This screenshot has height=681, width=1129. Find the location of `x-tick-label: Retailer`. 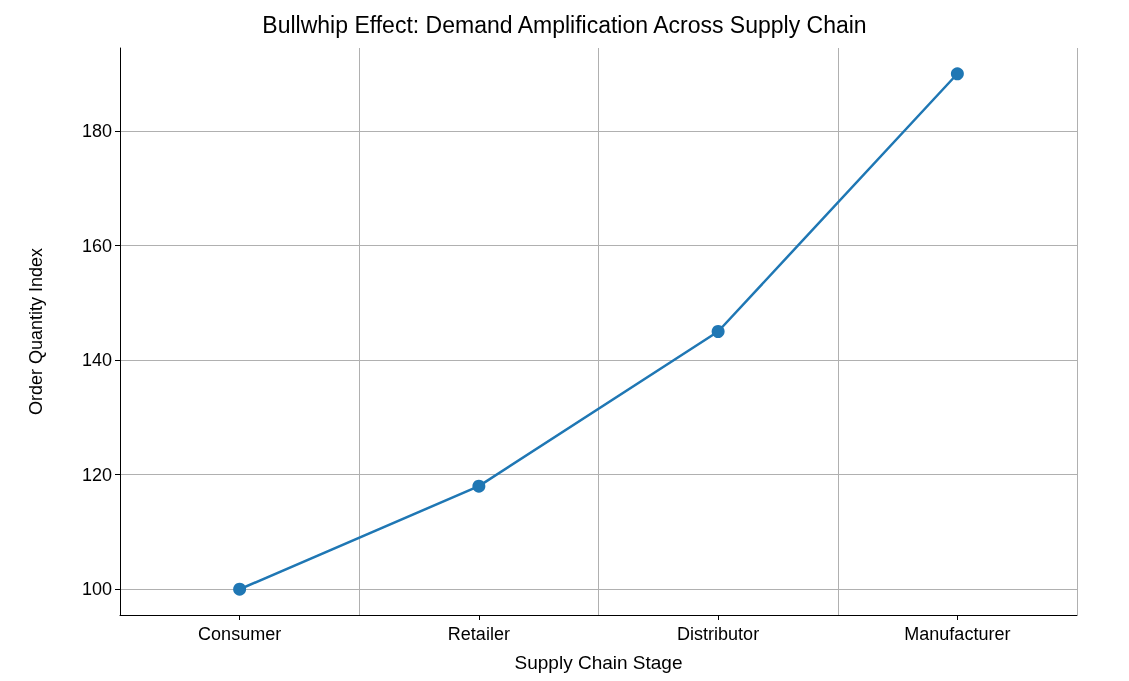

x-tick-label: Retailer is located at coordinates (478, 634).